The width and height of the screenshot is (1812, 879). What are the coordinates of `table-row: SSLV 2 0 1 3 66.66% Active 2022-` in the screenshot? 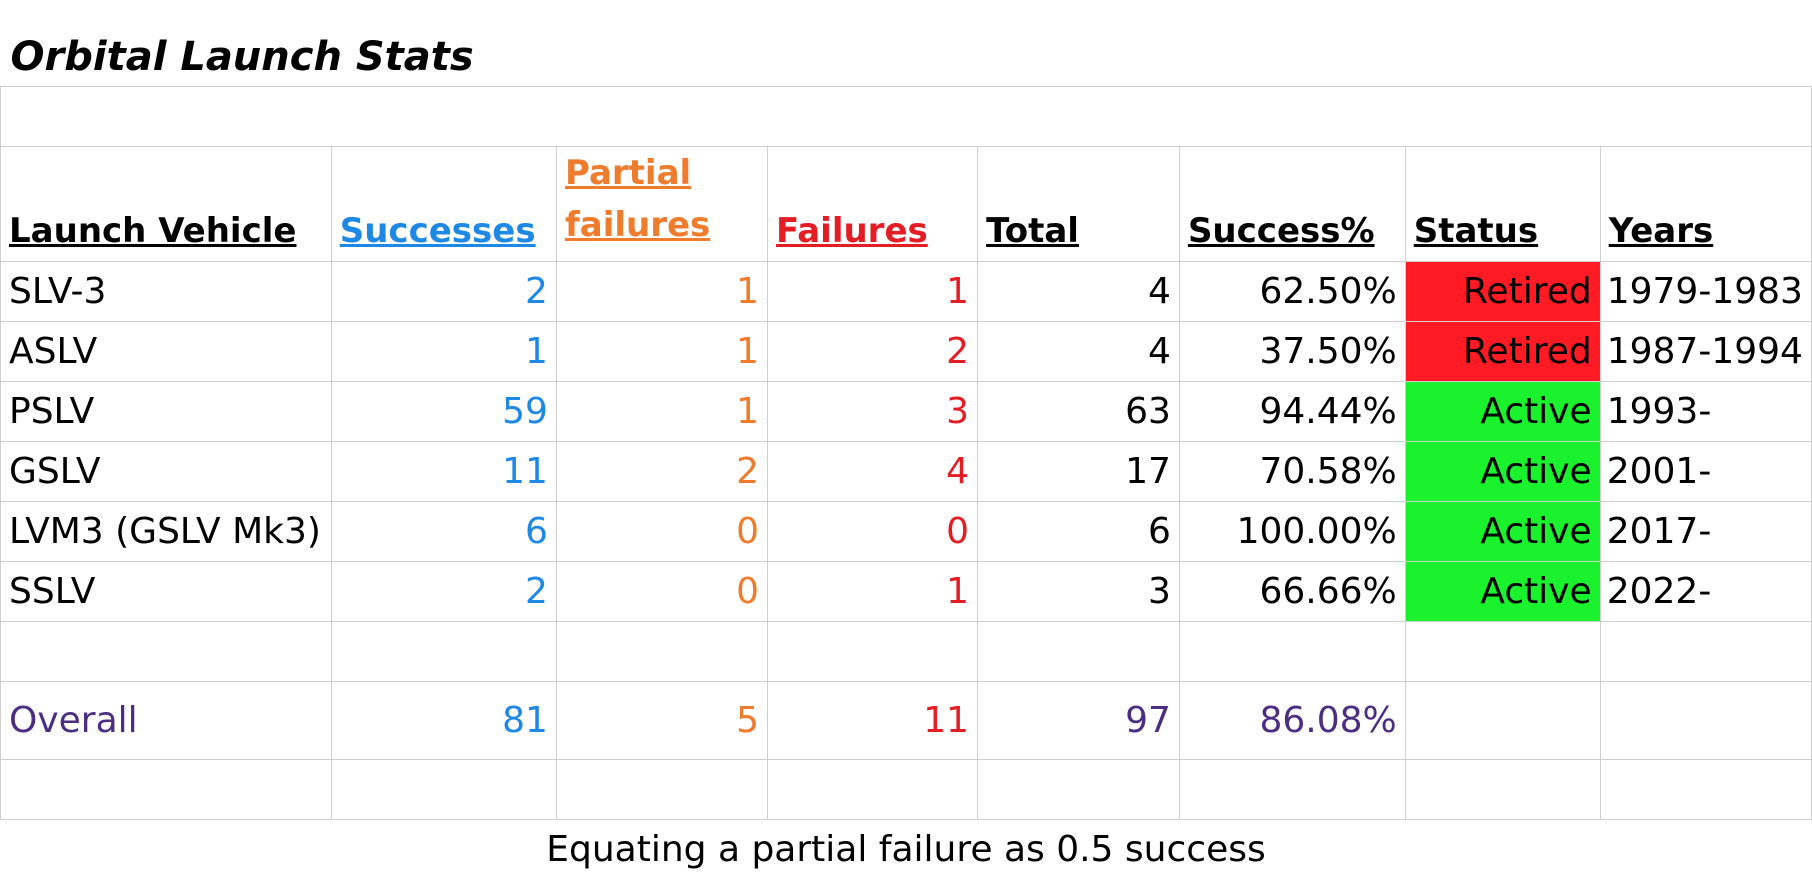 It's located at (906, 591).